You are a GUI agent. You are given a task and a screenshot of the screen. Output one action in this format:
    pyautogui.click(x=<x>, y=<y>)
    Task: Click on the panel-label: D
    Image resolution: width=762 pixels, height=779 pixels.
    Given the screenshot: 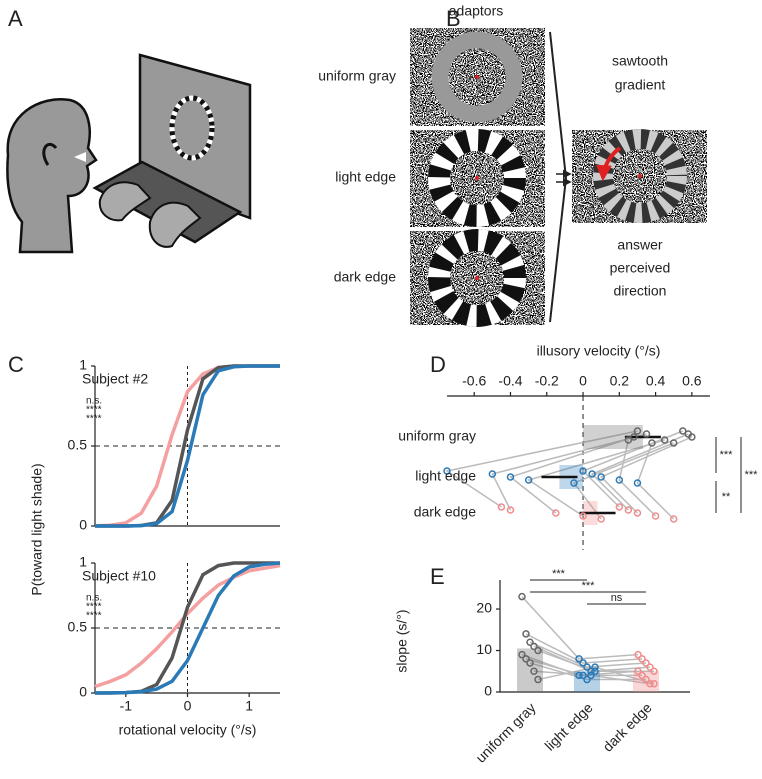 What is the action you would take?
    pyautogui.click(x=438, y=364)
    